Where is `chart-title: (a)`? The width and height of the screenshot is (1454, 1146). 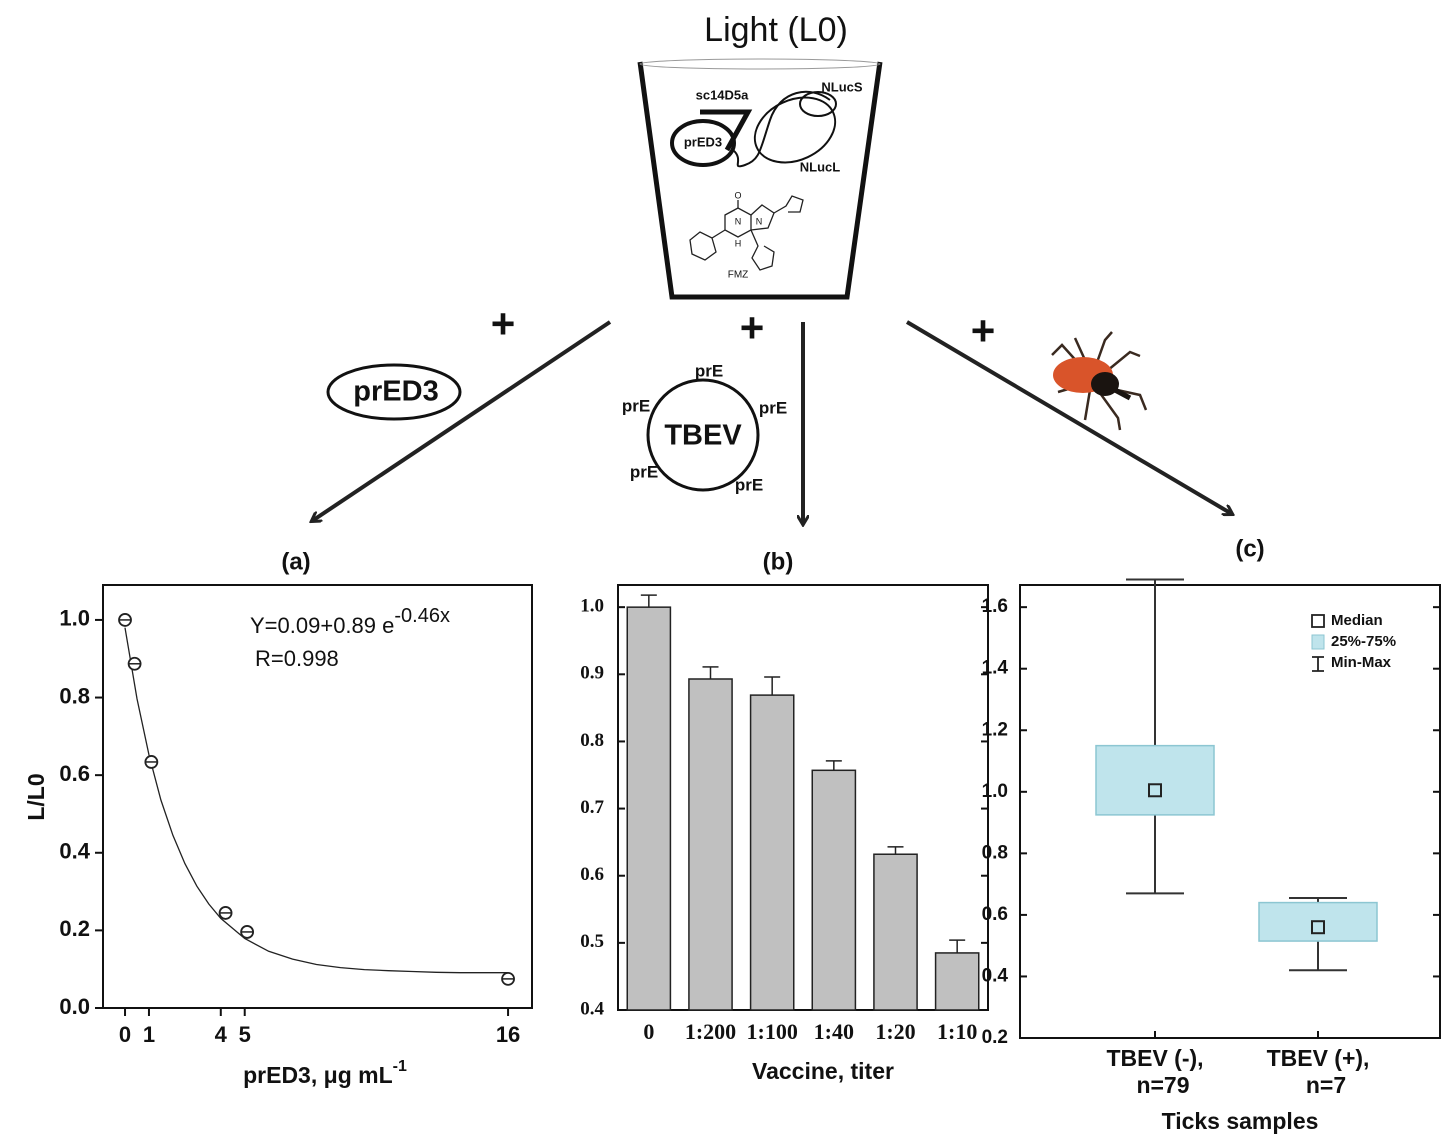
chart-title: (a) is located at coordinates (295, 561).